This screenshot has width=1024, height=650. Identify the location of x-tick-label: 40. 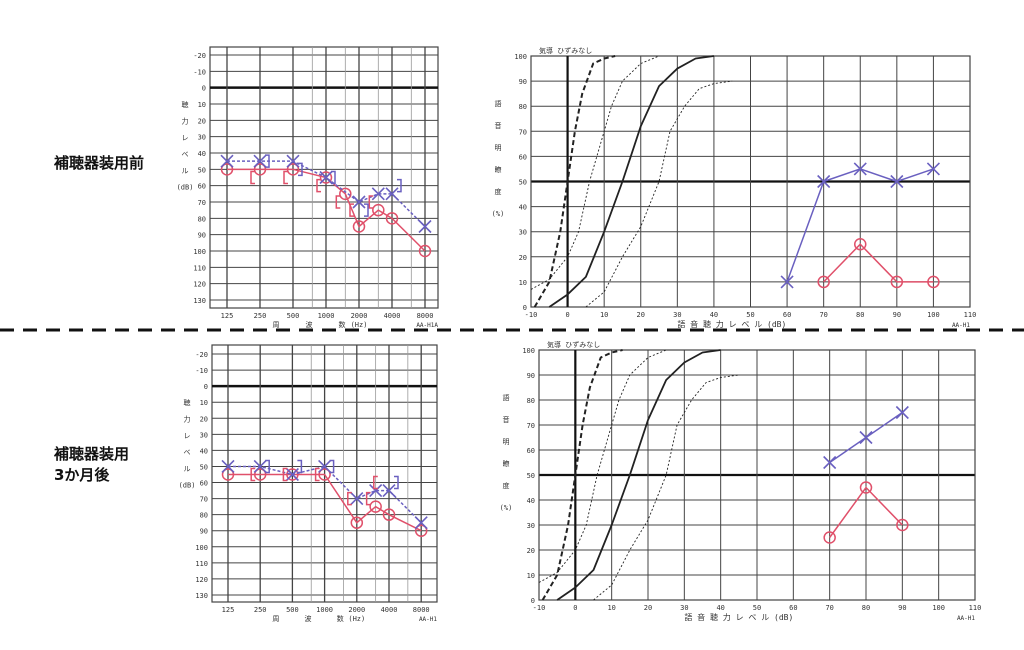
(720, 608).